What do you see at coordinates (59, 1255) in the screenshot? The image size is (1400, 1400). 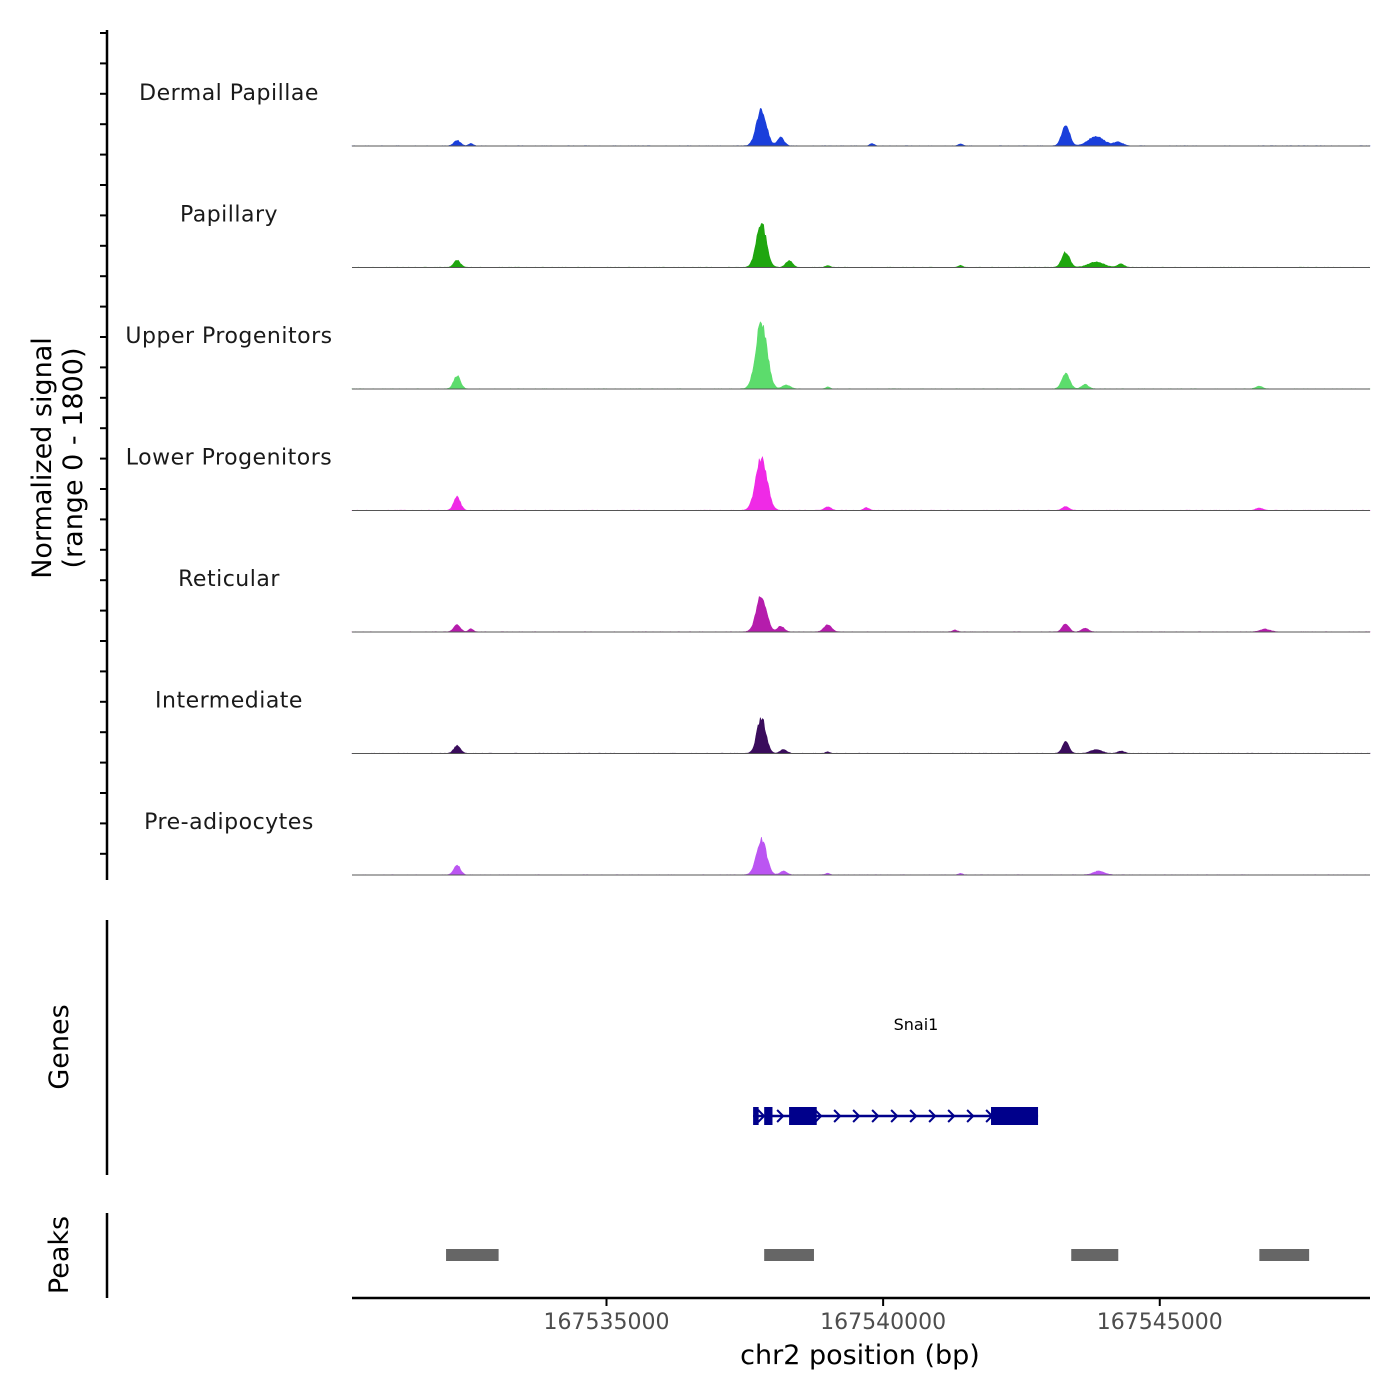 I see `peaks-track-title: Peaks` at bounding box center [59, 1255].